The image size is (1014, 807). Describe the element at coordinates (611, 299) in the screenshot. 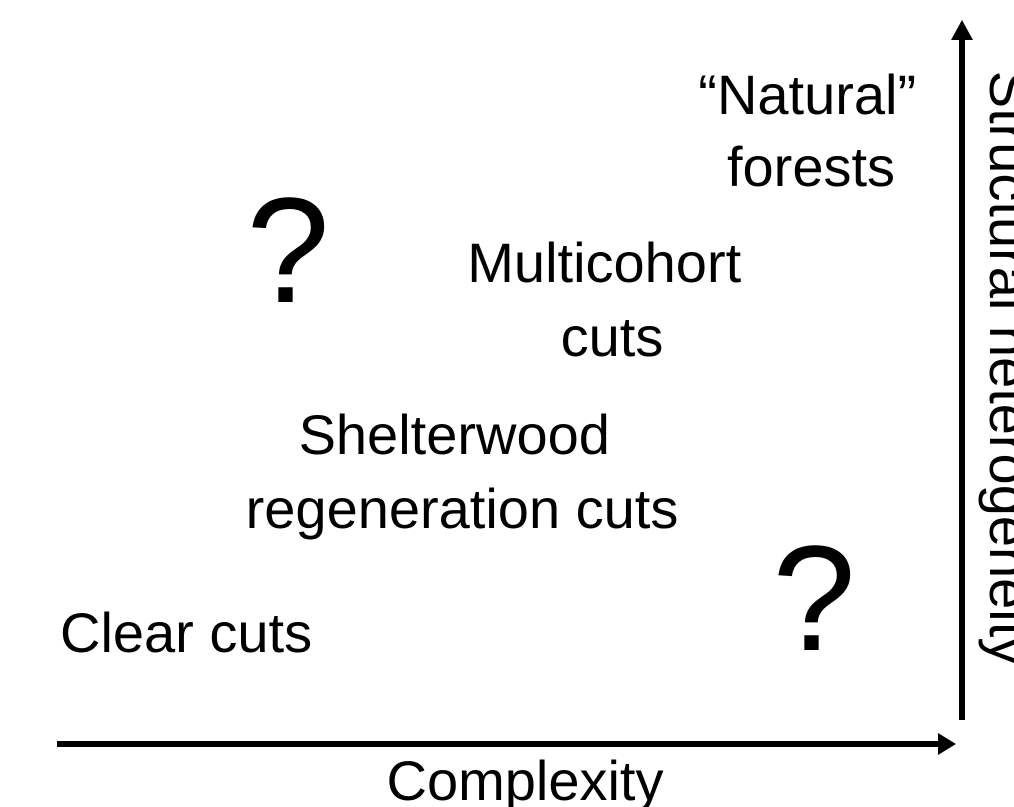

I see `multicohort-cuts: Multicohort cuts` at that location.